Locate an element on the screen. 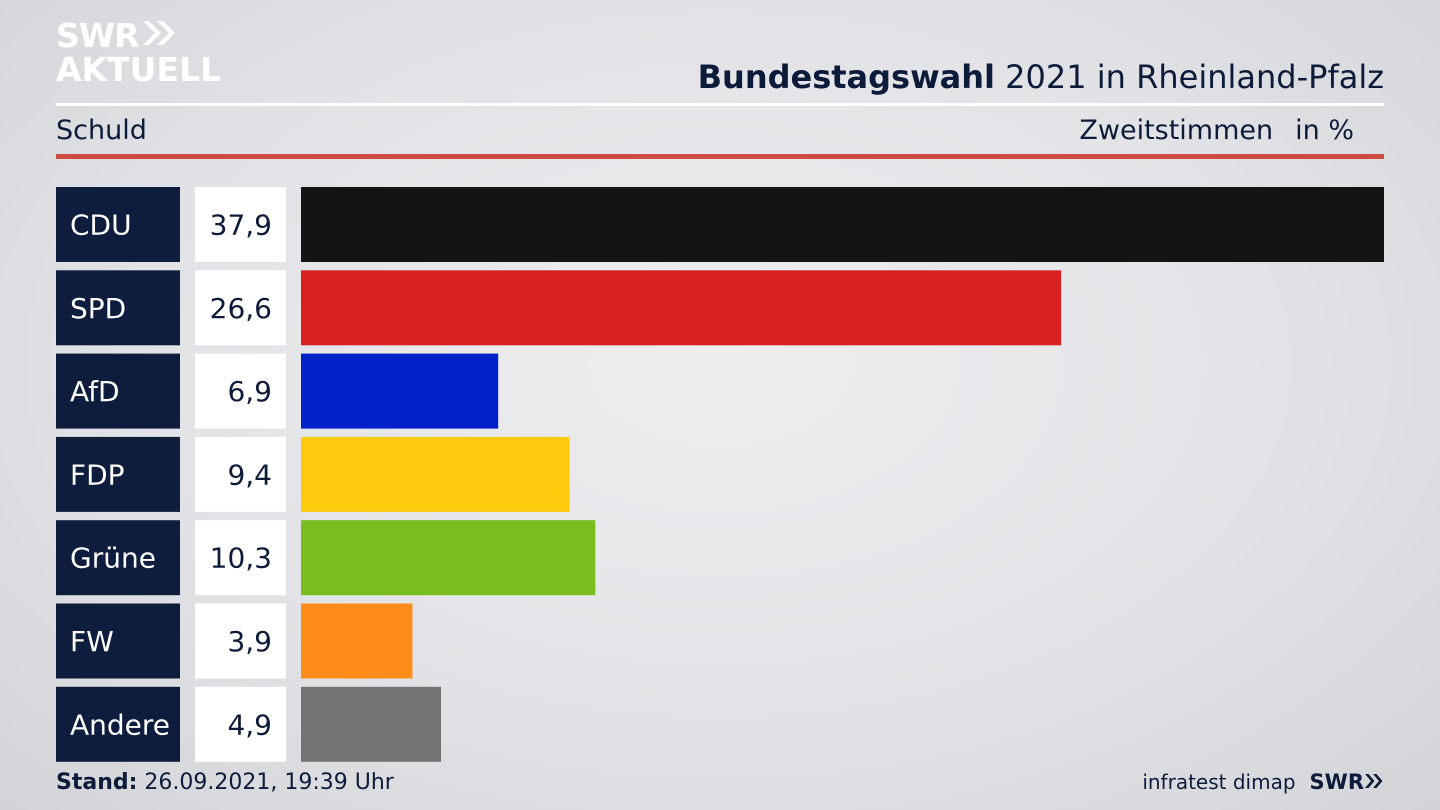  party-label: Andere is located at coordinates (120, 724).